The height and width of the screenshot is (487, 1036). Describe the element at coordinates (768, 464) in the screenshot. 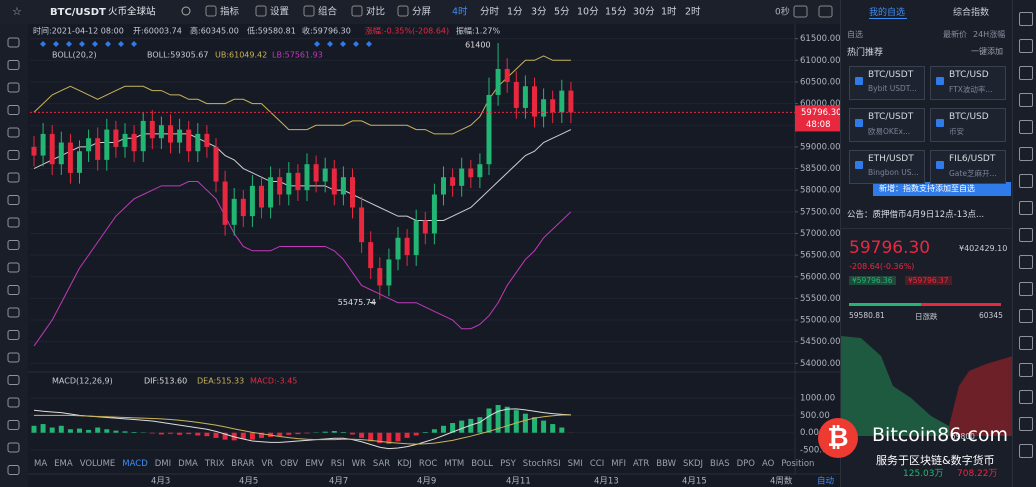

I see `indicator-option: AO` at that location.